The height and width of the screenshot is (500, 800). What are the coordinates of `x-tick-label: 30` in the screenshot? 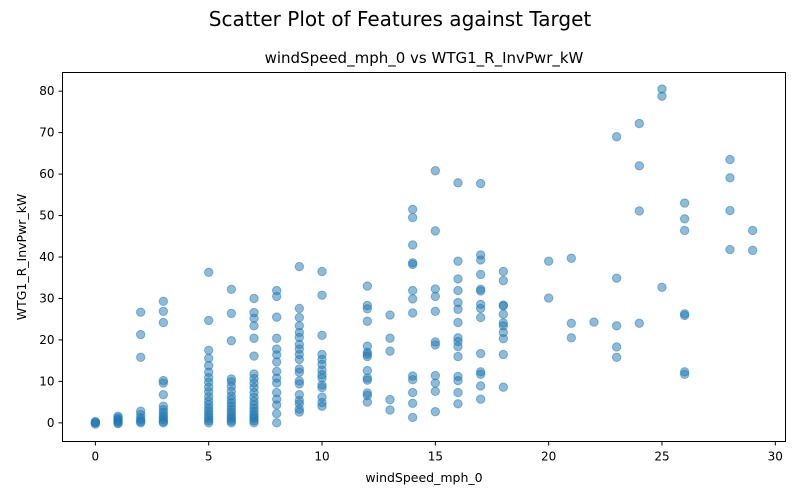 It's located at (775, 457).